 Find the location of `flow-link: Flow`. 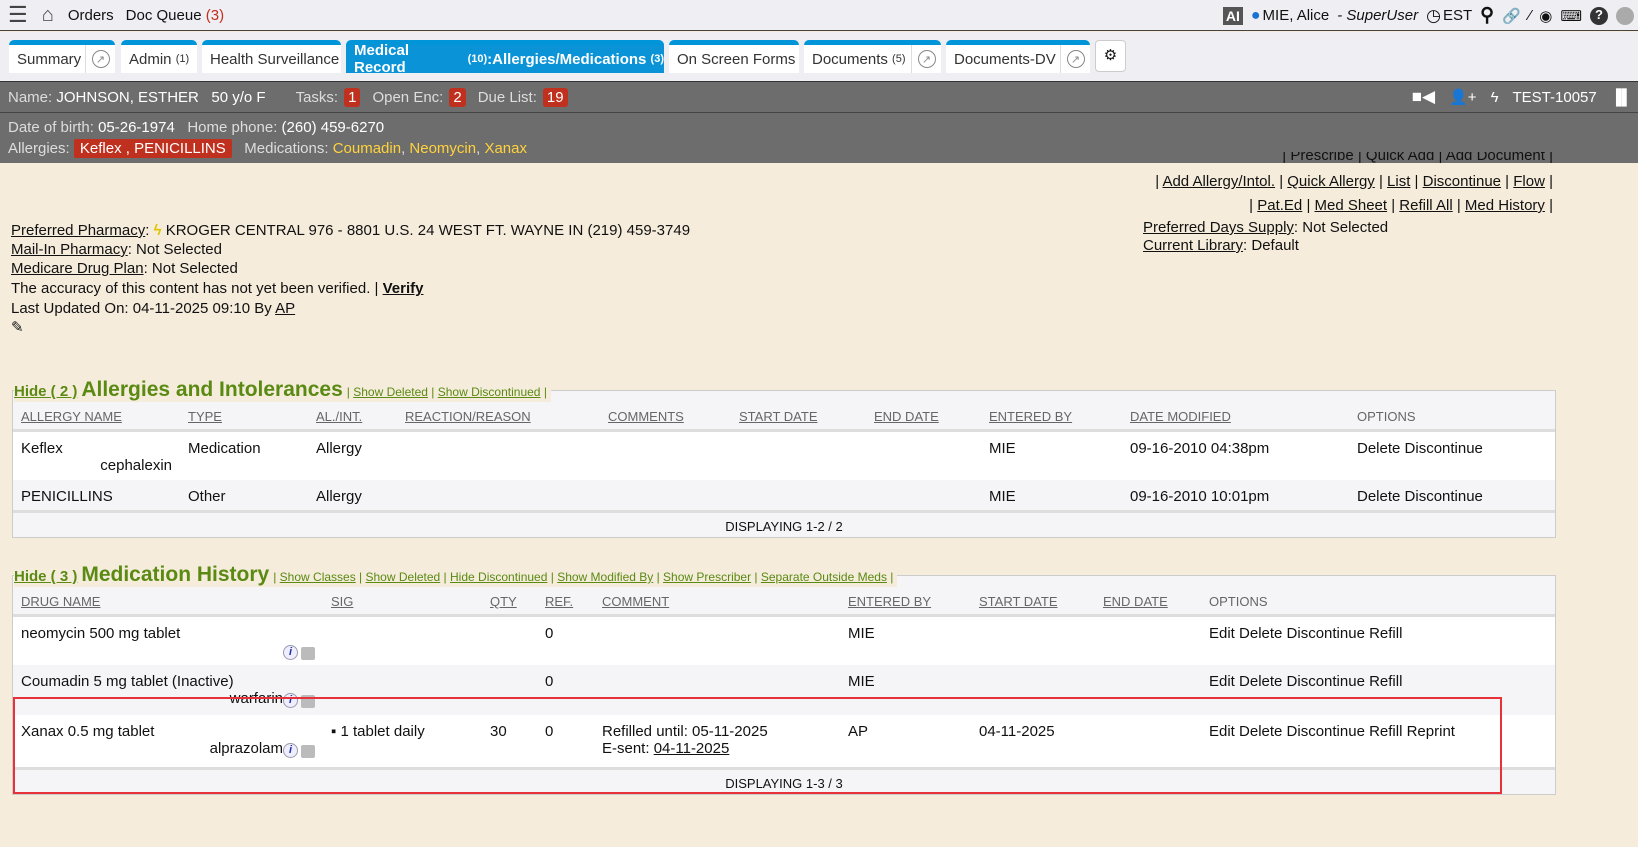

flow-link: Flow is located at coordinates (1529, 181).